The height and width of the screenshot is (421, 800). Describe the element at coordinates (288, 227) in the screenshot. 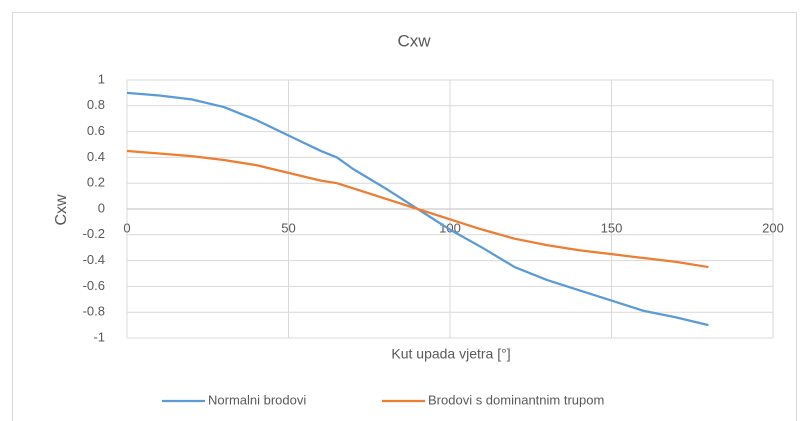

I see `x-tick-label: 50` at that location.